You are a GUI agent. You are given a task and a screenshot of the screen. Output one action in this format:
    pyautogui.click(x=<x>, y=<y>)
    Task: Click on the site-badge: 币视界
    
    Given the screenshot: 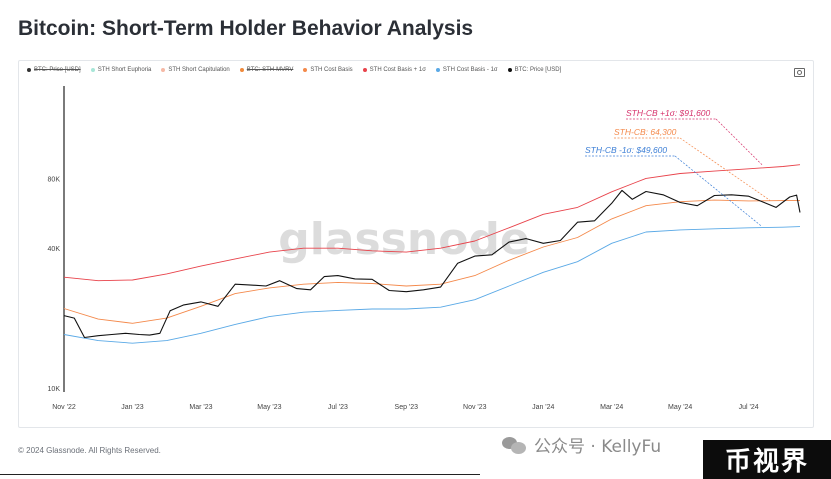 What is the action you would take?
    pyautogui.click(x=767, y=459)
    